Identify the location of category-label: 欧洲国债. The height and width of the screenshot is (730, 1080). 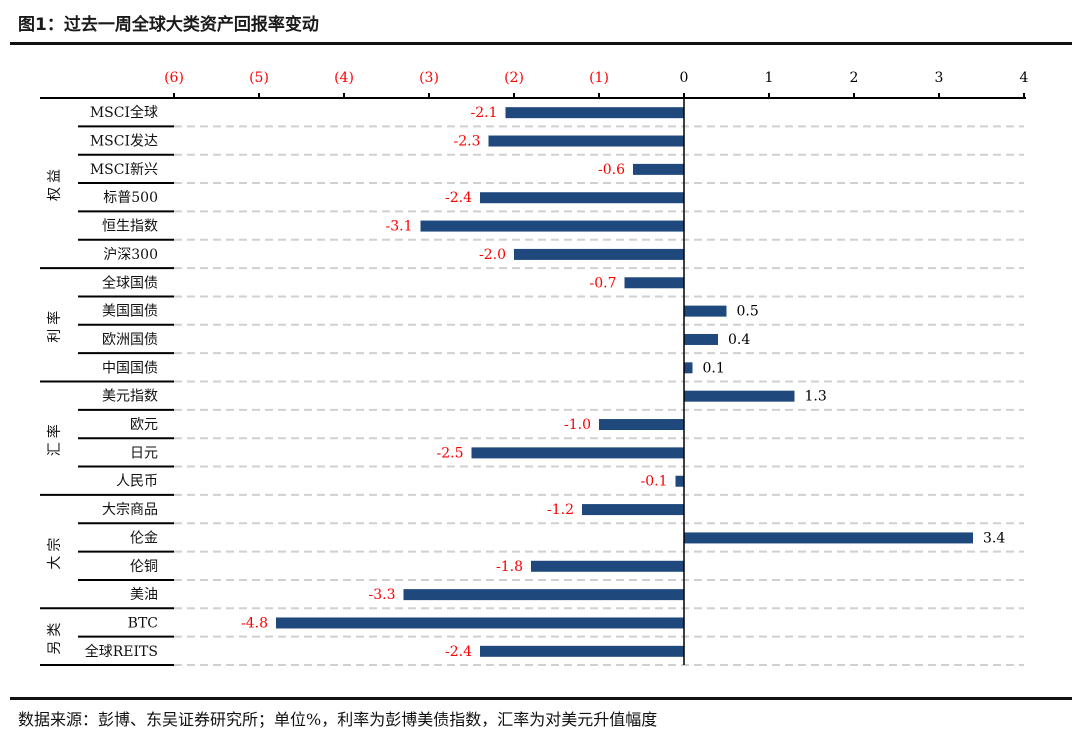
(130, 340).